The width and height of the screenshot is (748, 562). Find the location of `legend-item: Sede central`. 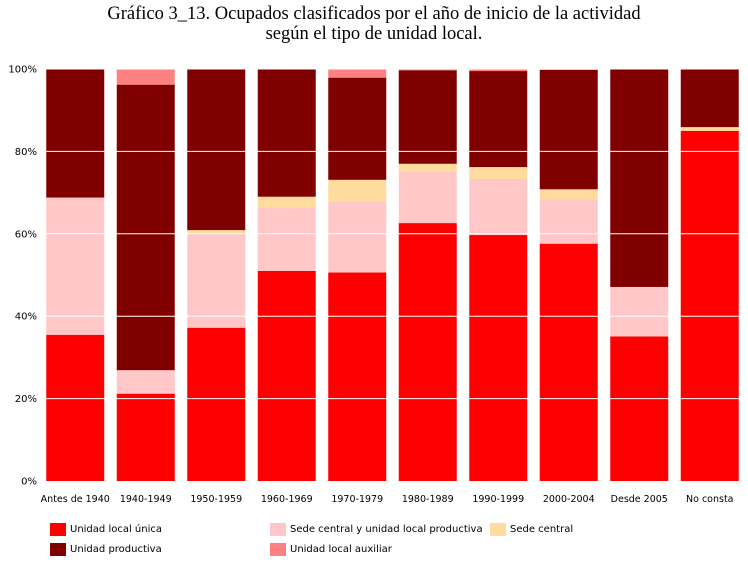

legend-item: Sede central is located at coordinates (531, 529).